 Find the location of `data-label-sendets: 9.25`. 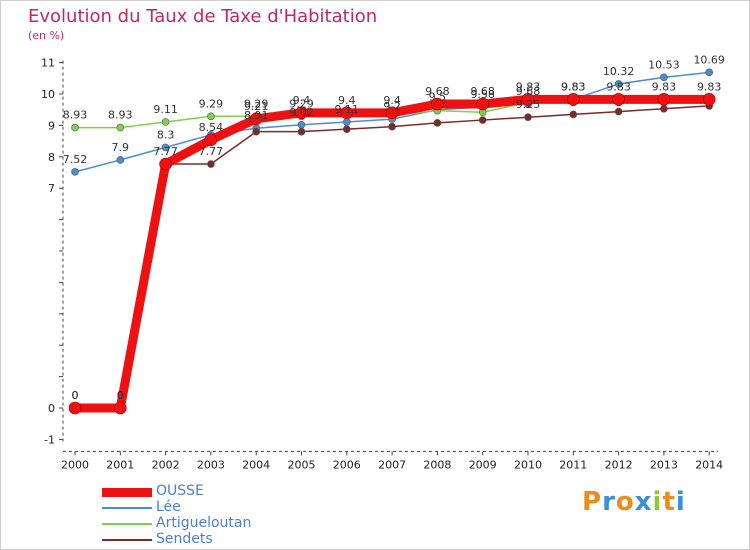

data-label-sendets: 9.25 is located at coordinates (528, 104).